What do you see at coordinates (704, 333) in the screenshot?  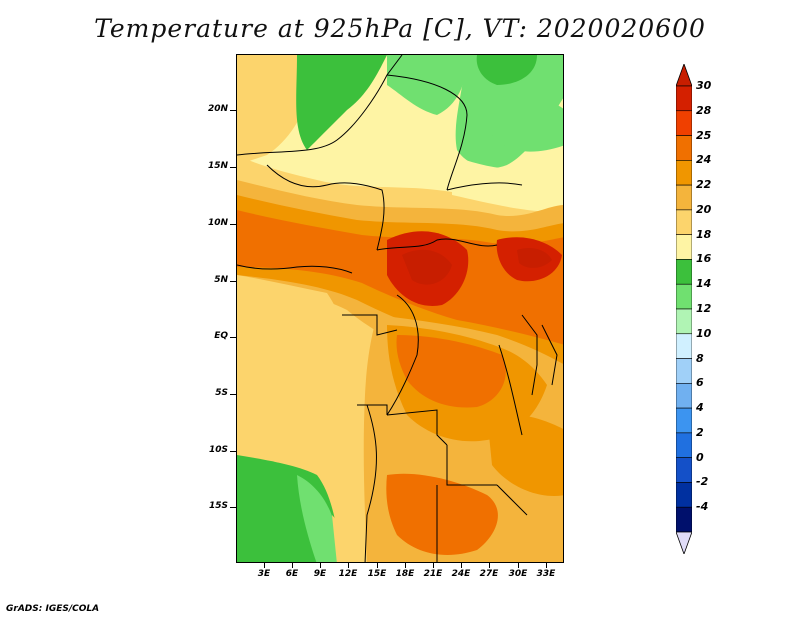 I see `colorbar-label: 10` at bounding box center [704, 333].